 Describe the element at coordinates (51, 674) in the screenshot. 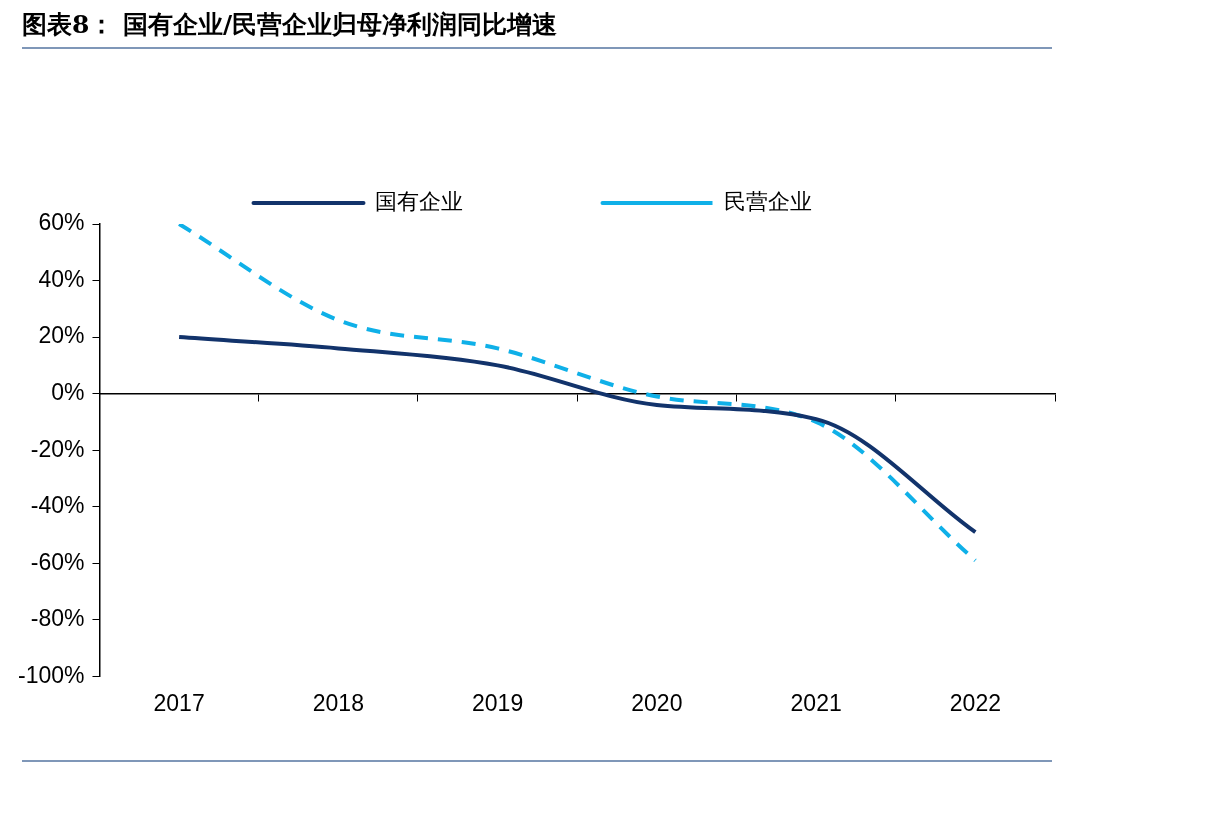

I see `y-tick-label: -100%` at that location.